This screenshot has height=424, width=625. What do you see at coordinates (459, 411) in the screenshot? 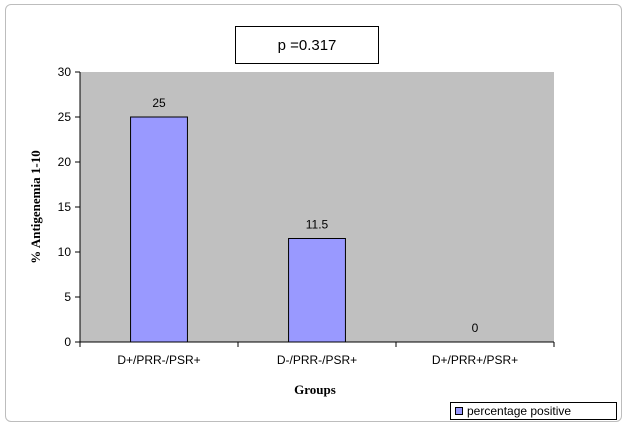
I see `legend-swatch` at bounding box center [459, 411].